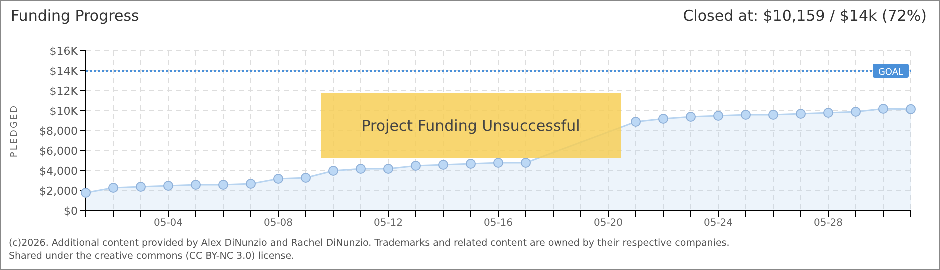 The image size is (940, 270). Describe the element at coordinates (891, 73) in the screenshot. I see `ref-line-label: GOAL` at that location.